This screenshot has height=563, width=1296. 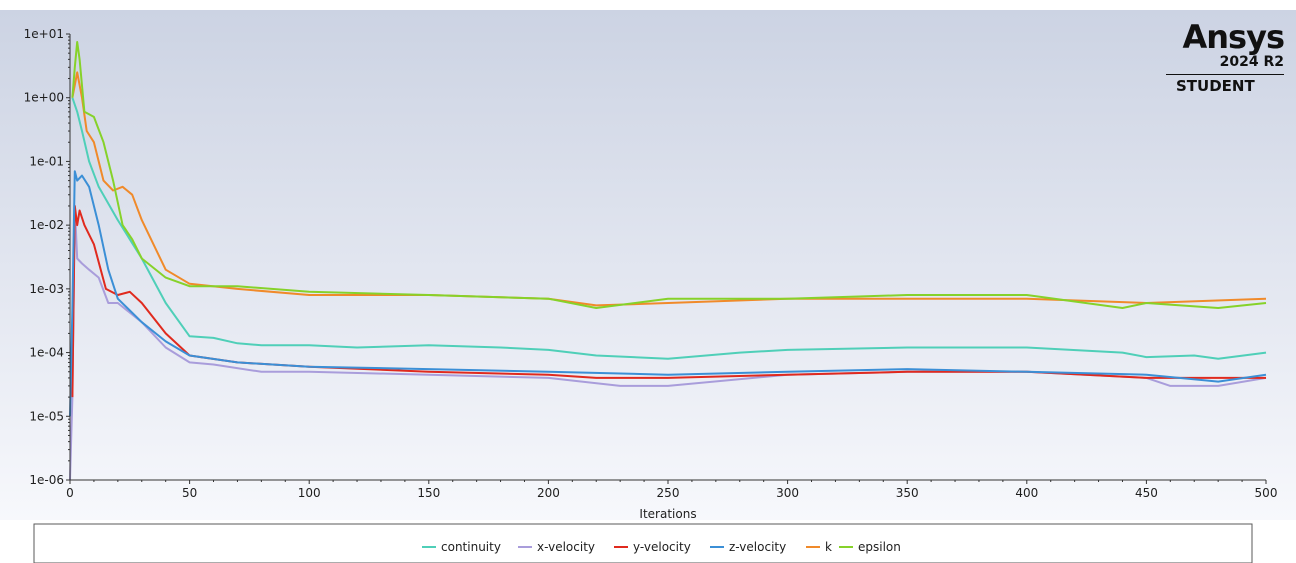 I want to click on ansys-logo: Ansys 2024 R2 STUDENT, so click(x=1226, y=57).